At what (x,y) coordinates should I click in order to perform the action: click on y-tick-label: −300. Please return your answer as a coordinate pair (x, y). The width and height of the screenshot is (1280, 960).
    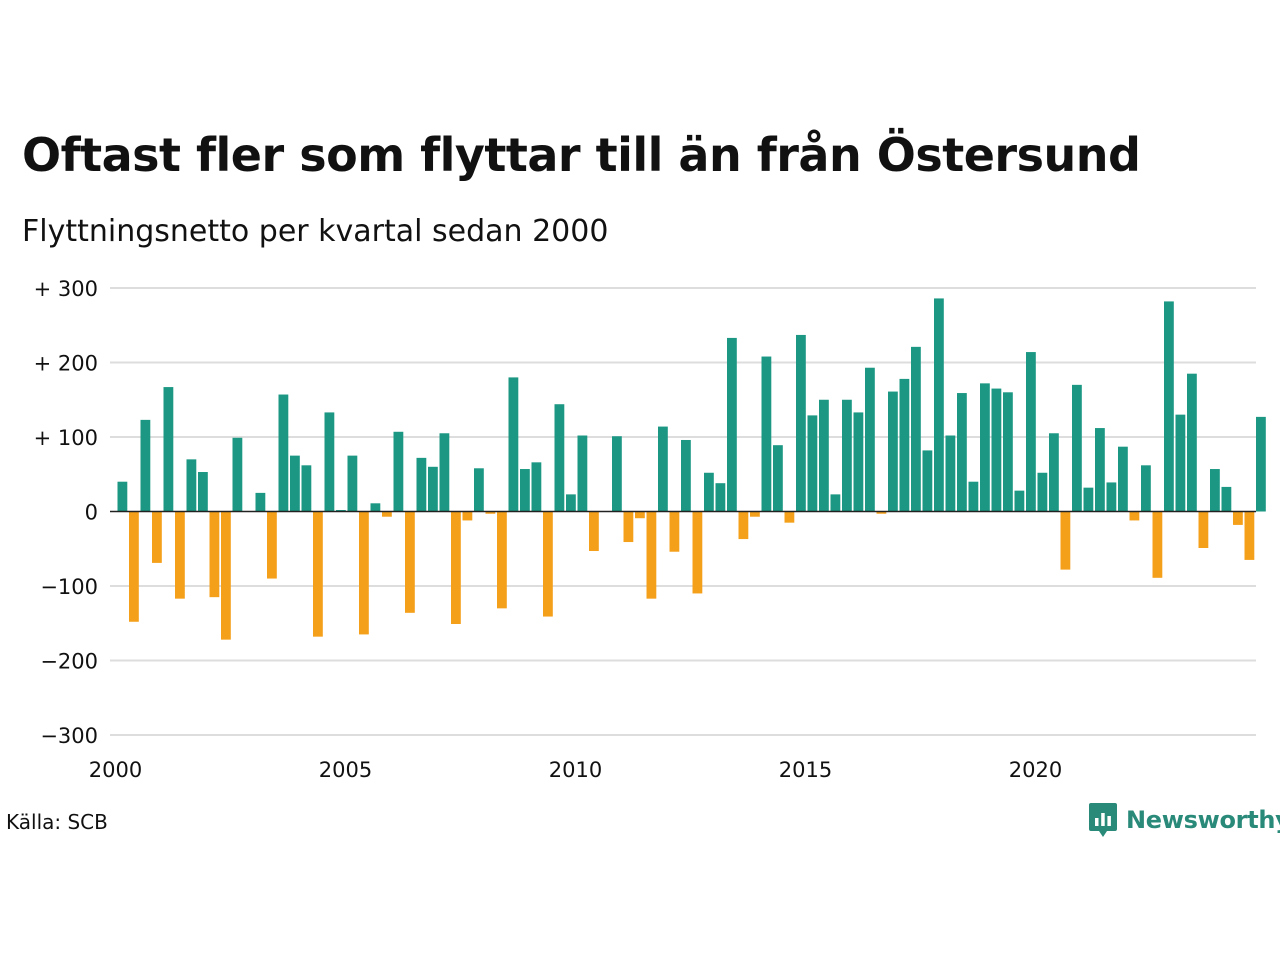
    Looking at the image, I should click on (69, 736).